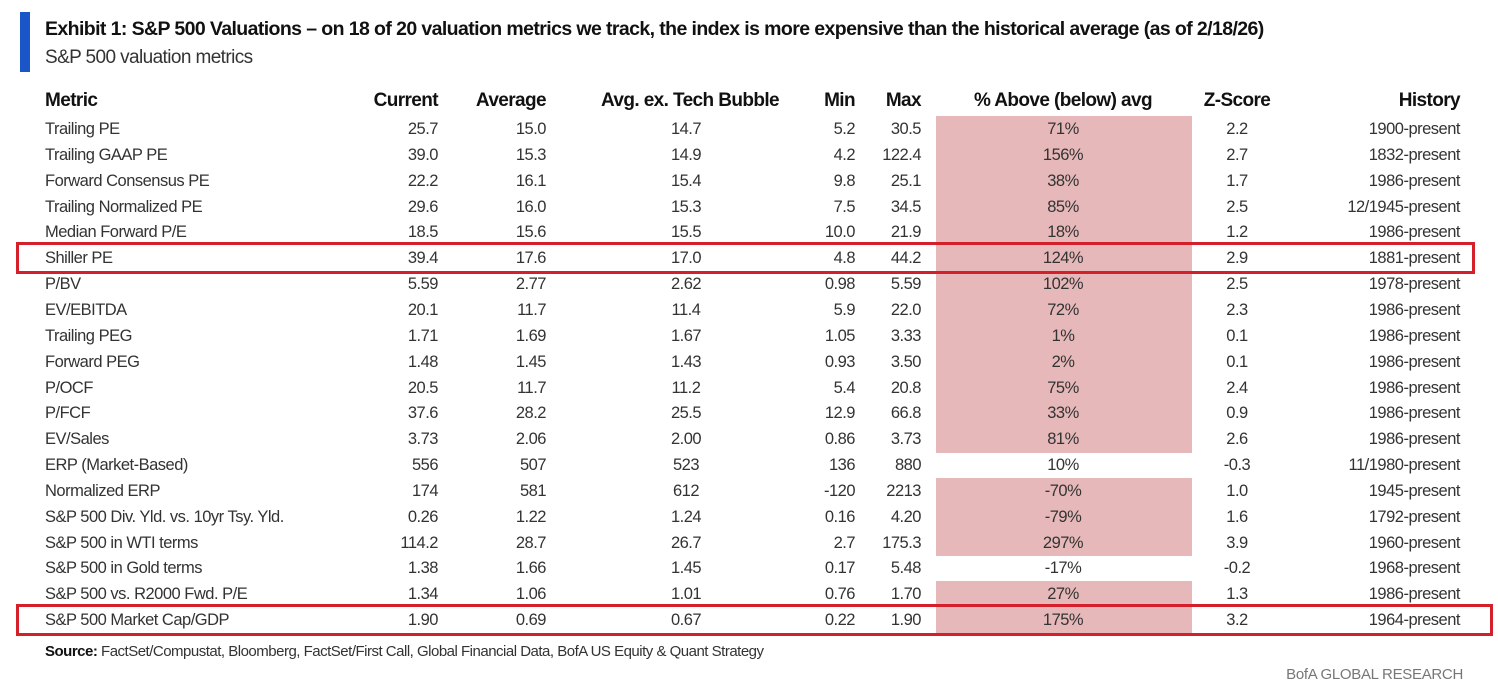  I want to click on cell-avg-ex: 1.67, so click(686, 335).